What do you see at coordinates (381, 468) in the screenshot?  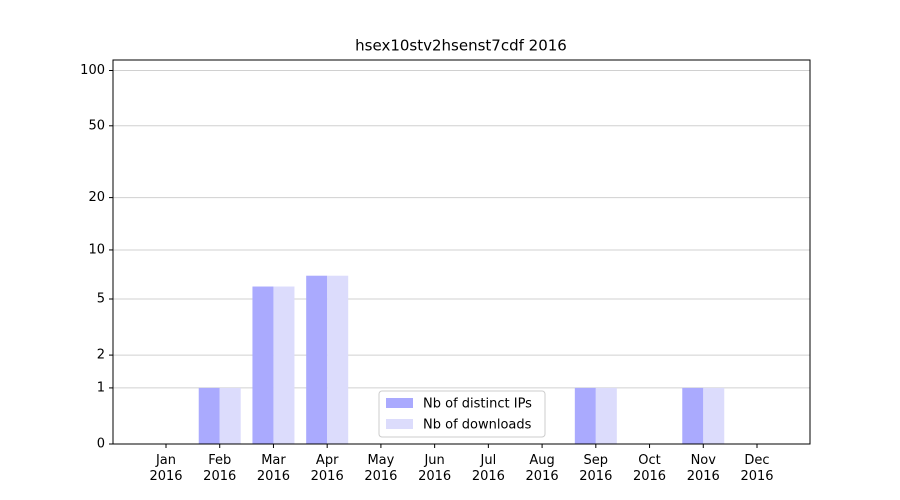 I see `x-tick-label: May 2016` at bounding box center [381, 468].